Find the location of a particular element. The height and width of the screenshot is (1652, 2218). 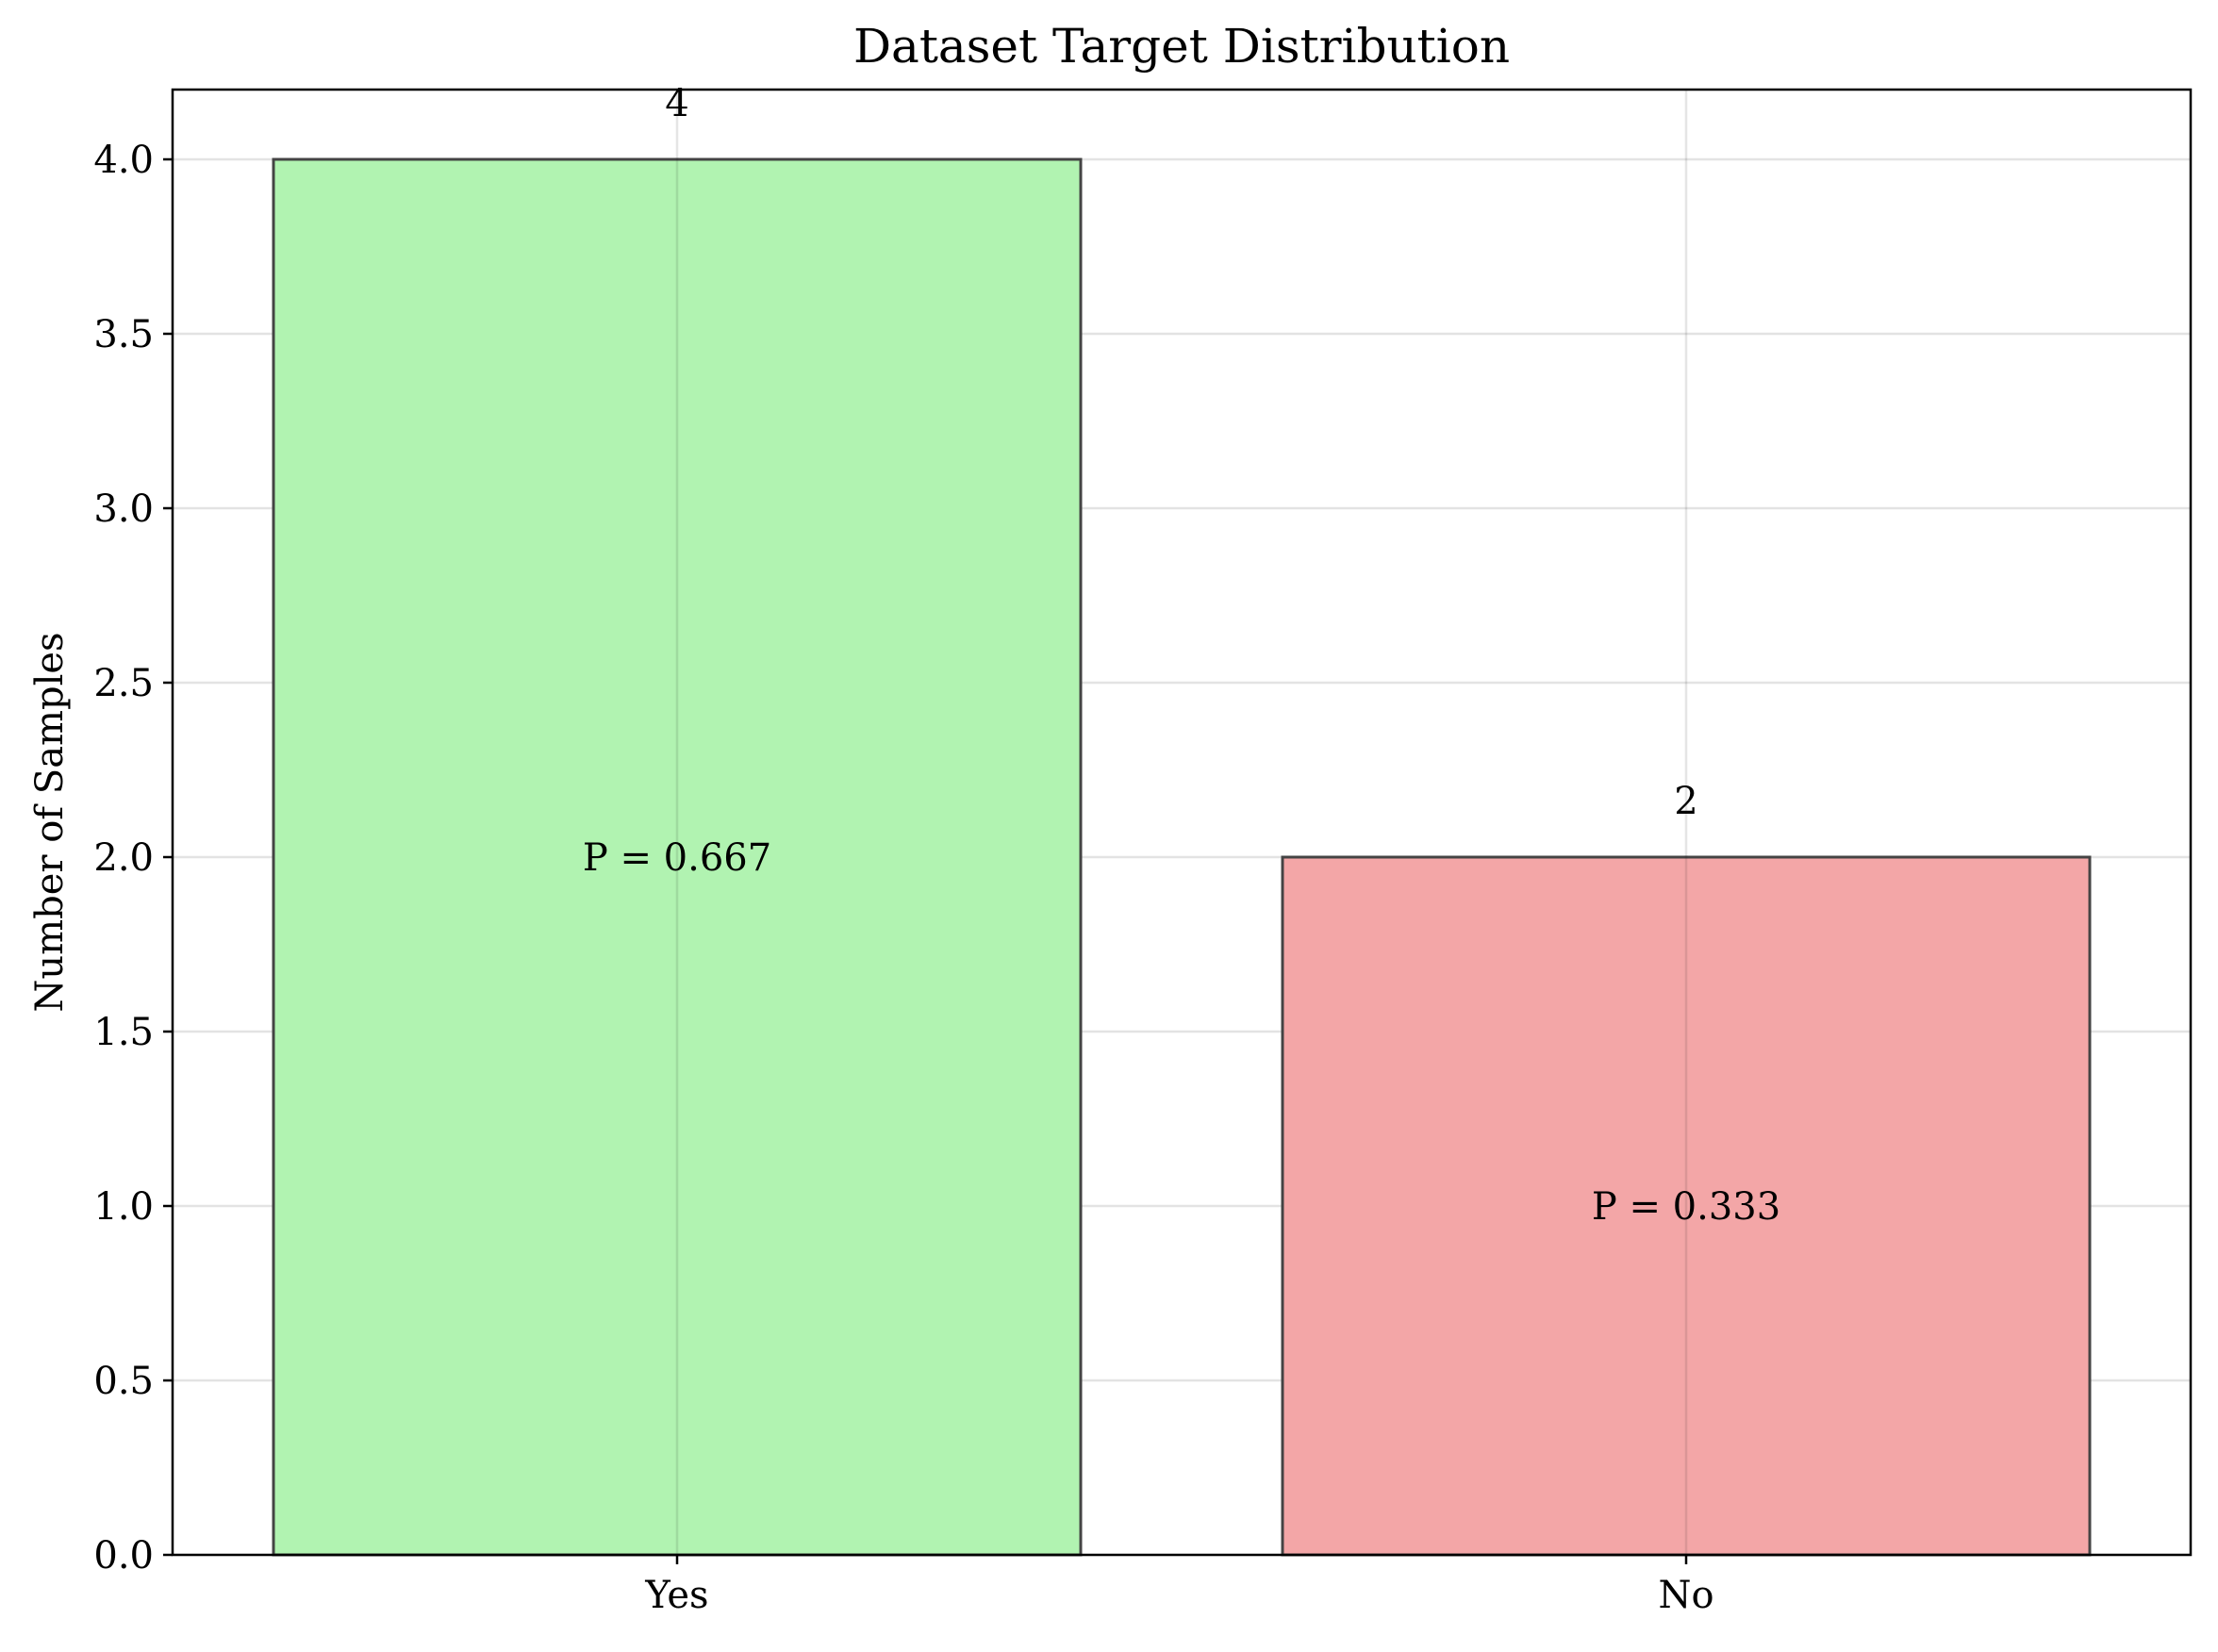

y-tick-label: 2.0 is located at coordinates (123, 858).